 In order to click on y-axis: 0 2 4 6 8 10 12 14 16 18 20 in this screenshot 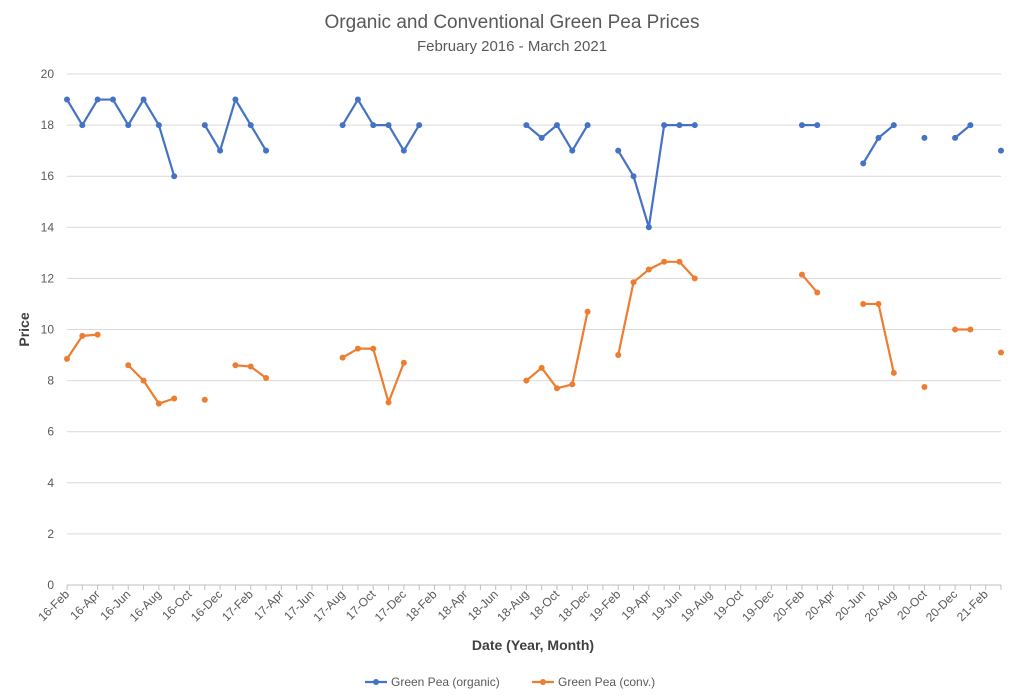, I will do `click(48, 329)`.